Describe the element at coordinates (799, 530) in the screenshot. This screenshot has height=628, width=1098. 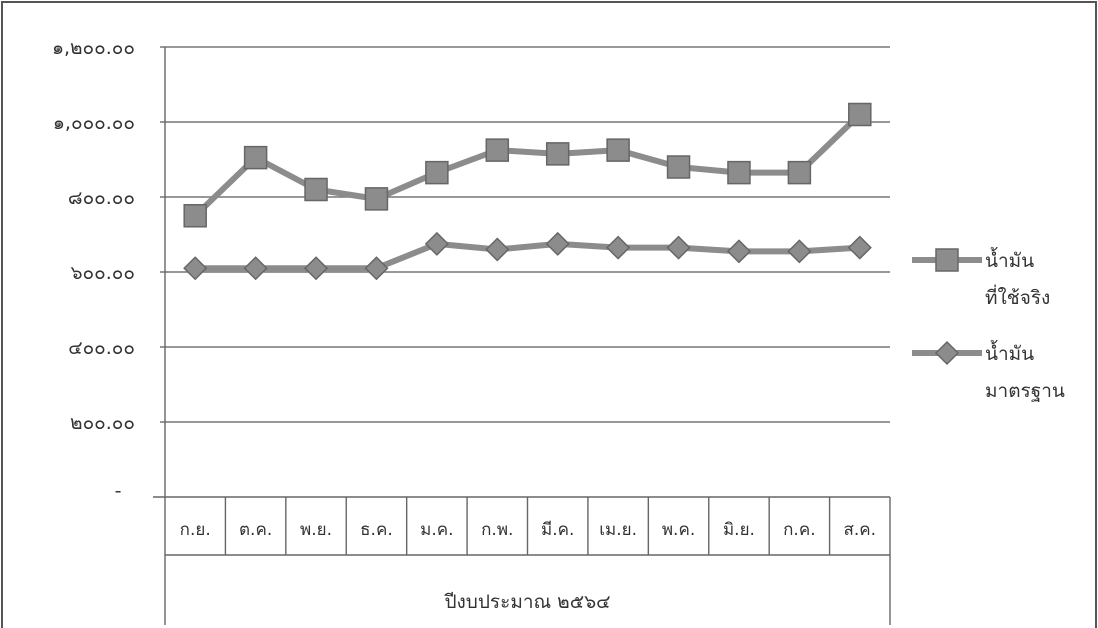
I see `x-tick-label: ก.ค.` at that location.